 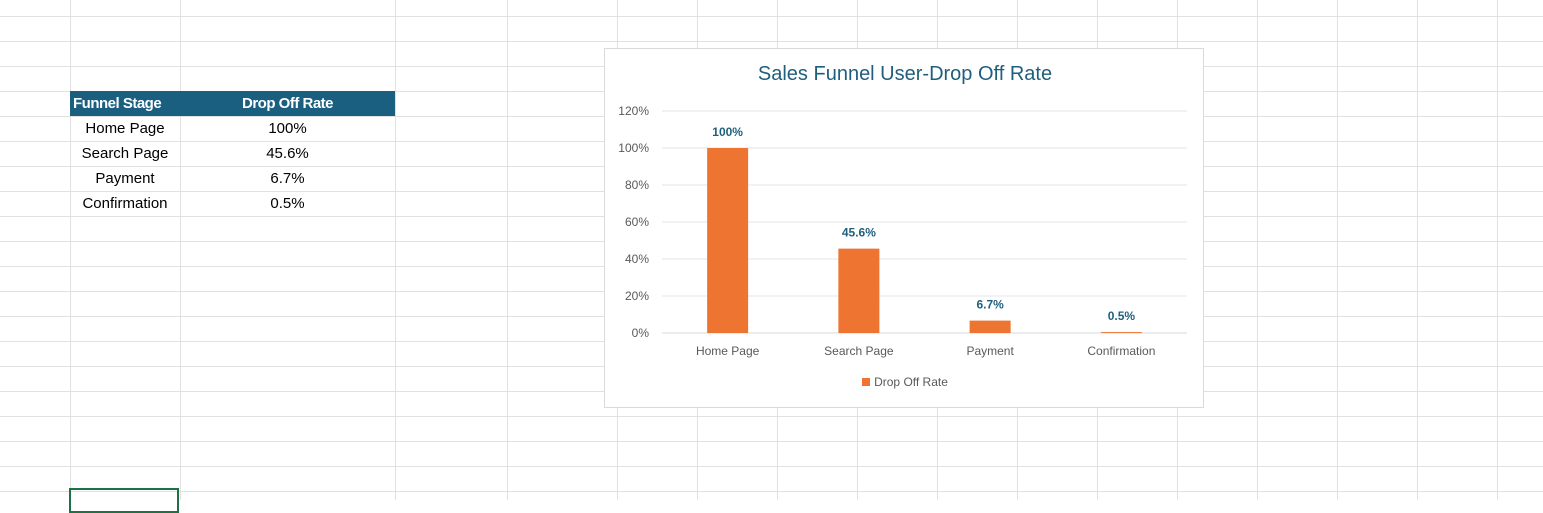 What do you see at coordinates (633, 111) in the screenshot?
I see `y-tick-label: 120%` at bounding box center [633, 111].